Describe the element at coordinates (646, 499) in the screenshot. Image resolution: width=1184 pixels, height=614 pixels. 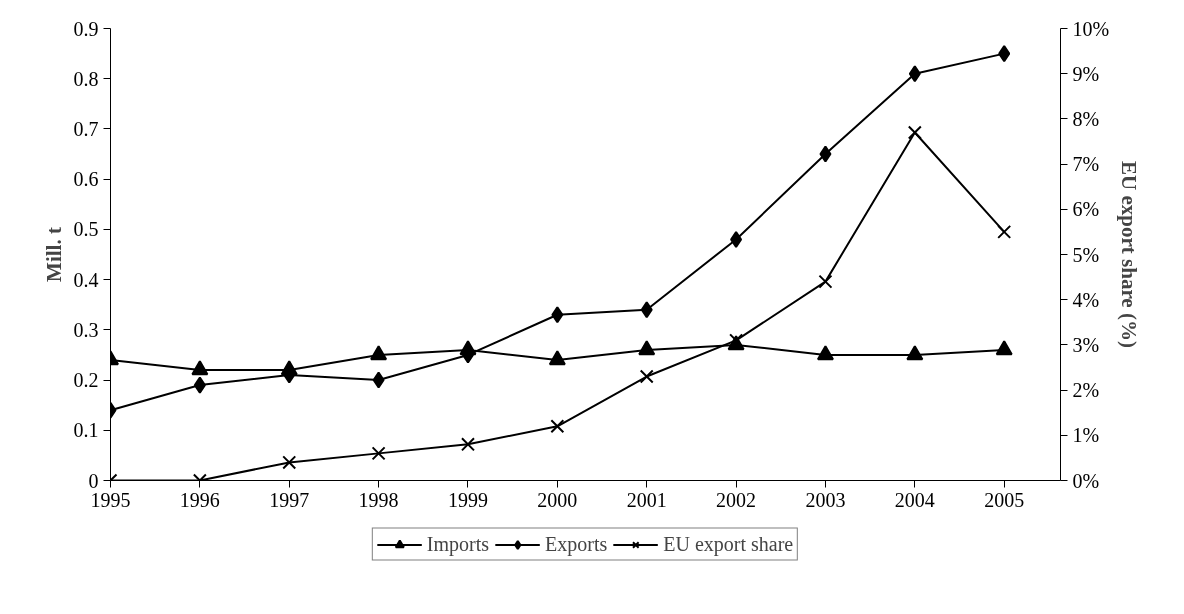
I see `x-tick-label: 2001` at that location.